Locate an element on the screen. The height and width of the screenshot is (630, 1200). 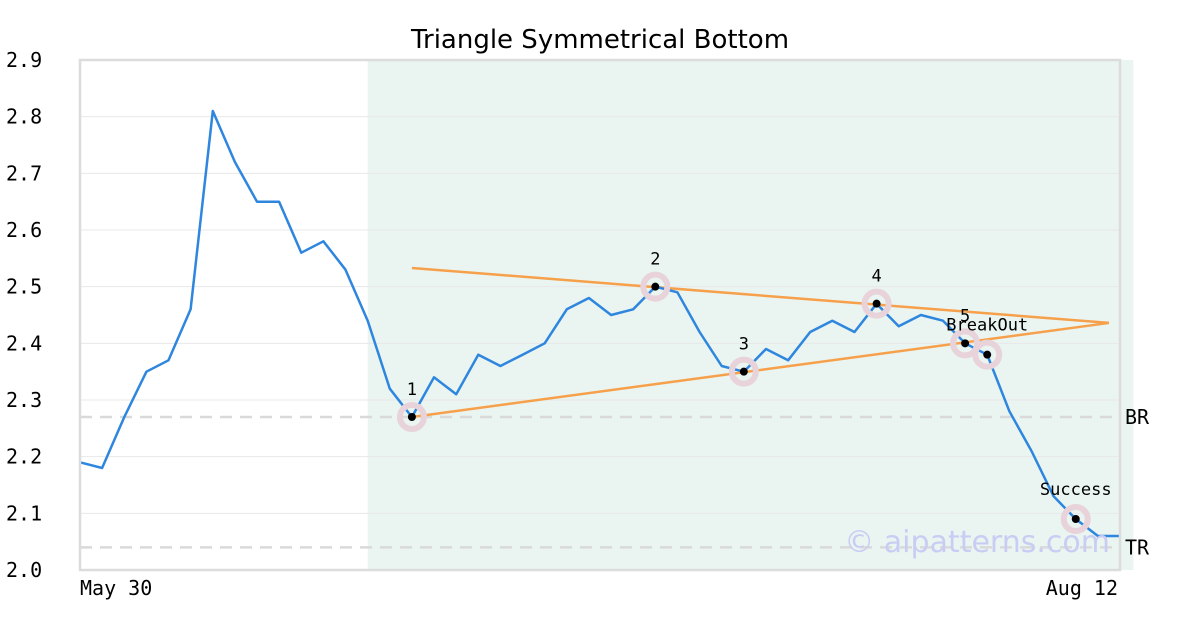
y-tick-label: 2.5 is located at coordinates (24, 287).